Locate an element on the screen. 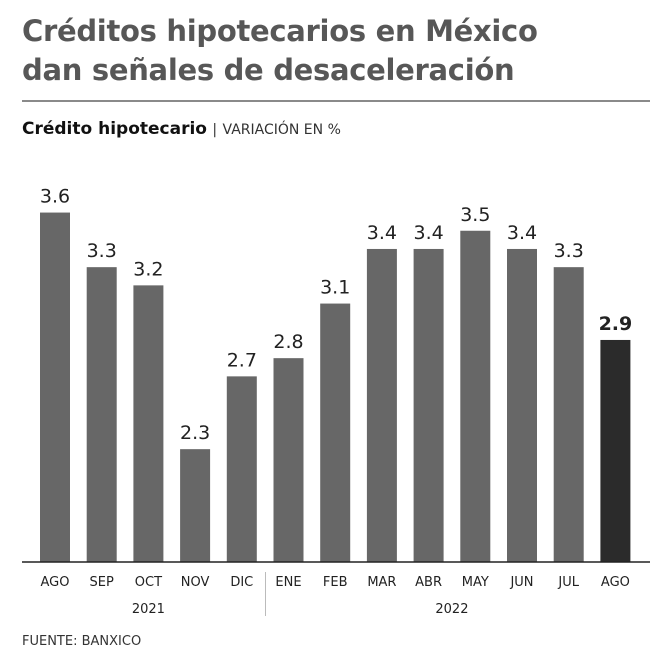  subtitle-label: Crédito hipotecario is located at coordinates (114, 129).